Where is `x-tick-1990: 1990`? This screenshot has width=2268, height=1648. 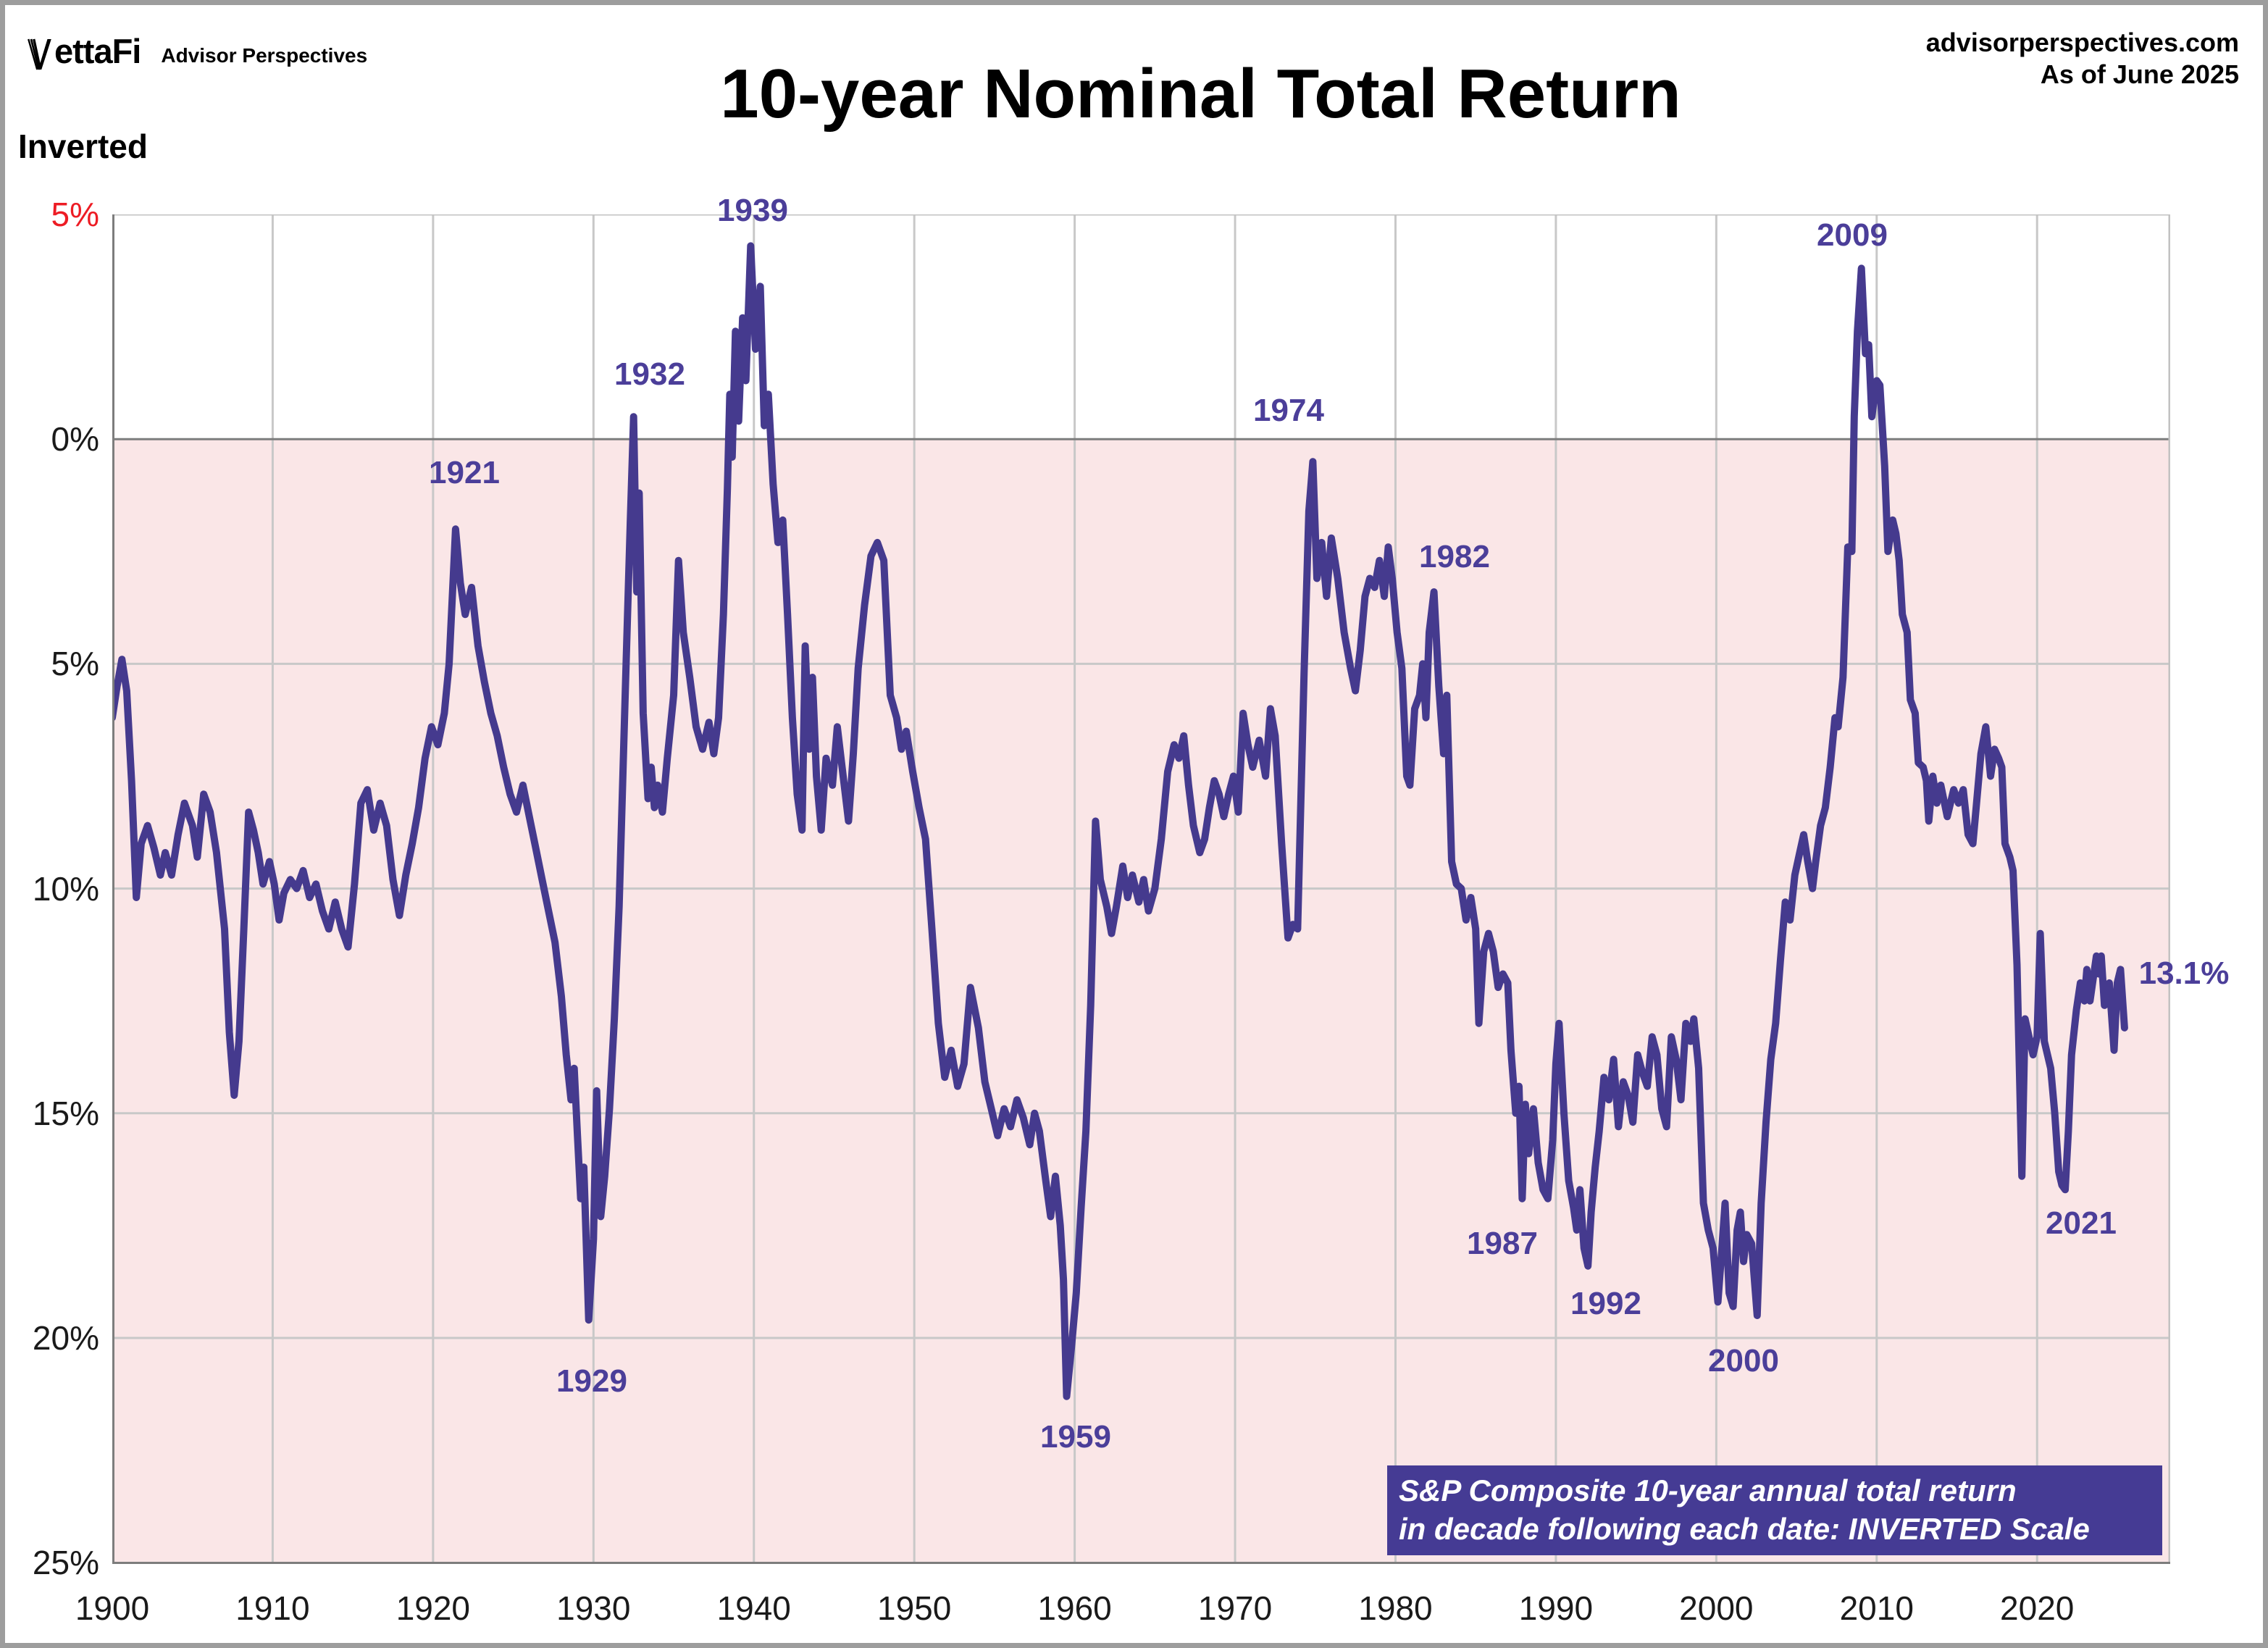
x-tick-1990: 1990 is located at coordinates (1556, 1608).